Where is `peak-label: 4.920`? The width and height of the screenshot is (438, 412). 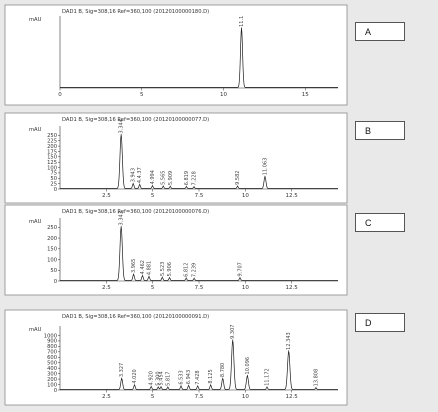 peak-label: 4.920 is located at coordinates (152, 378).